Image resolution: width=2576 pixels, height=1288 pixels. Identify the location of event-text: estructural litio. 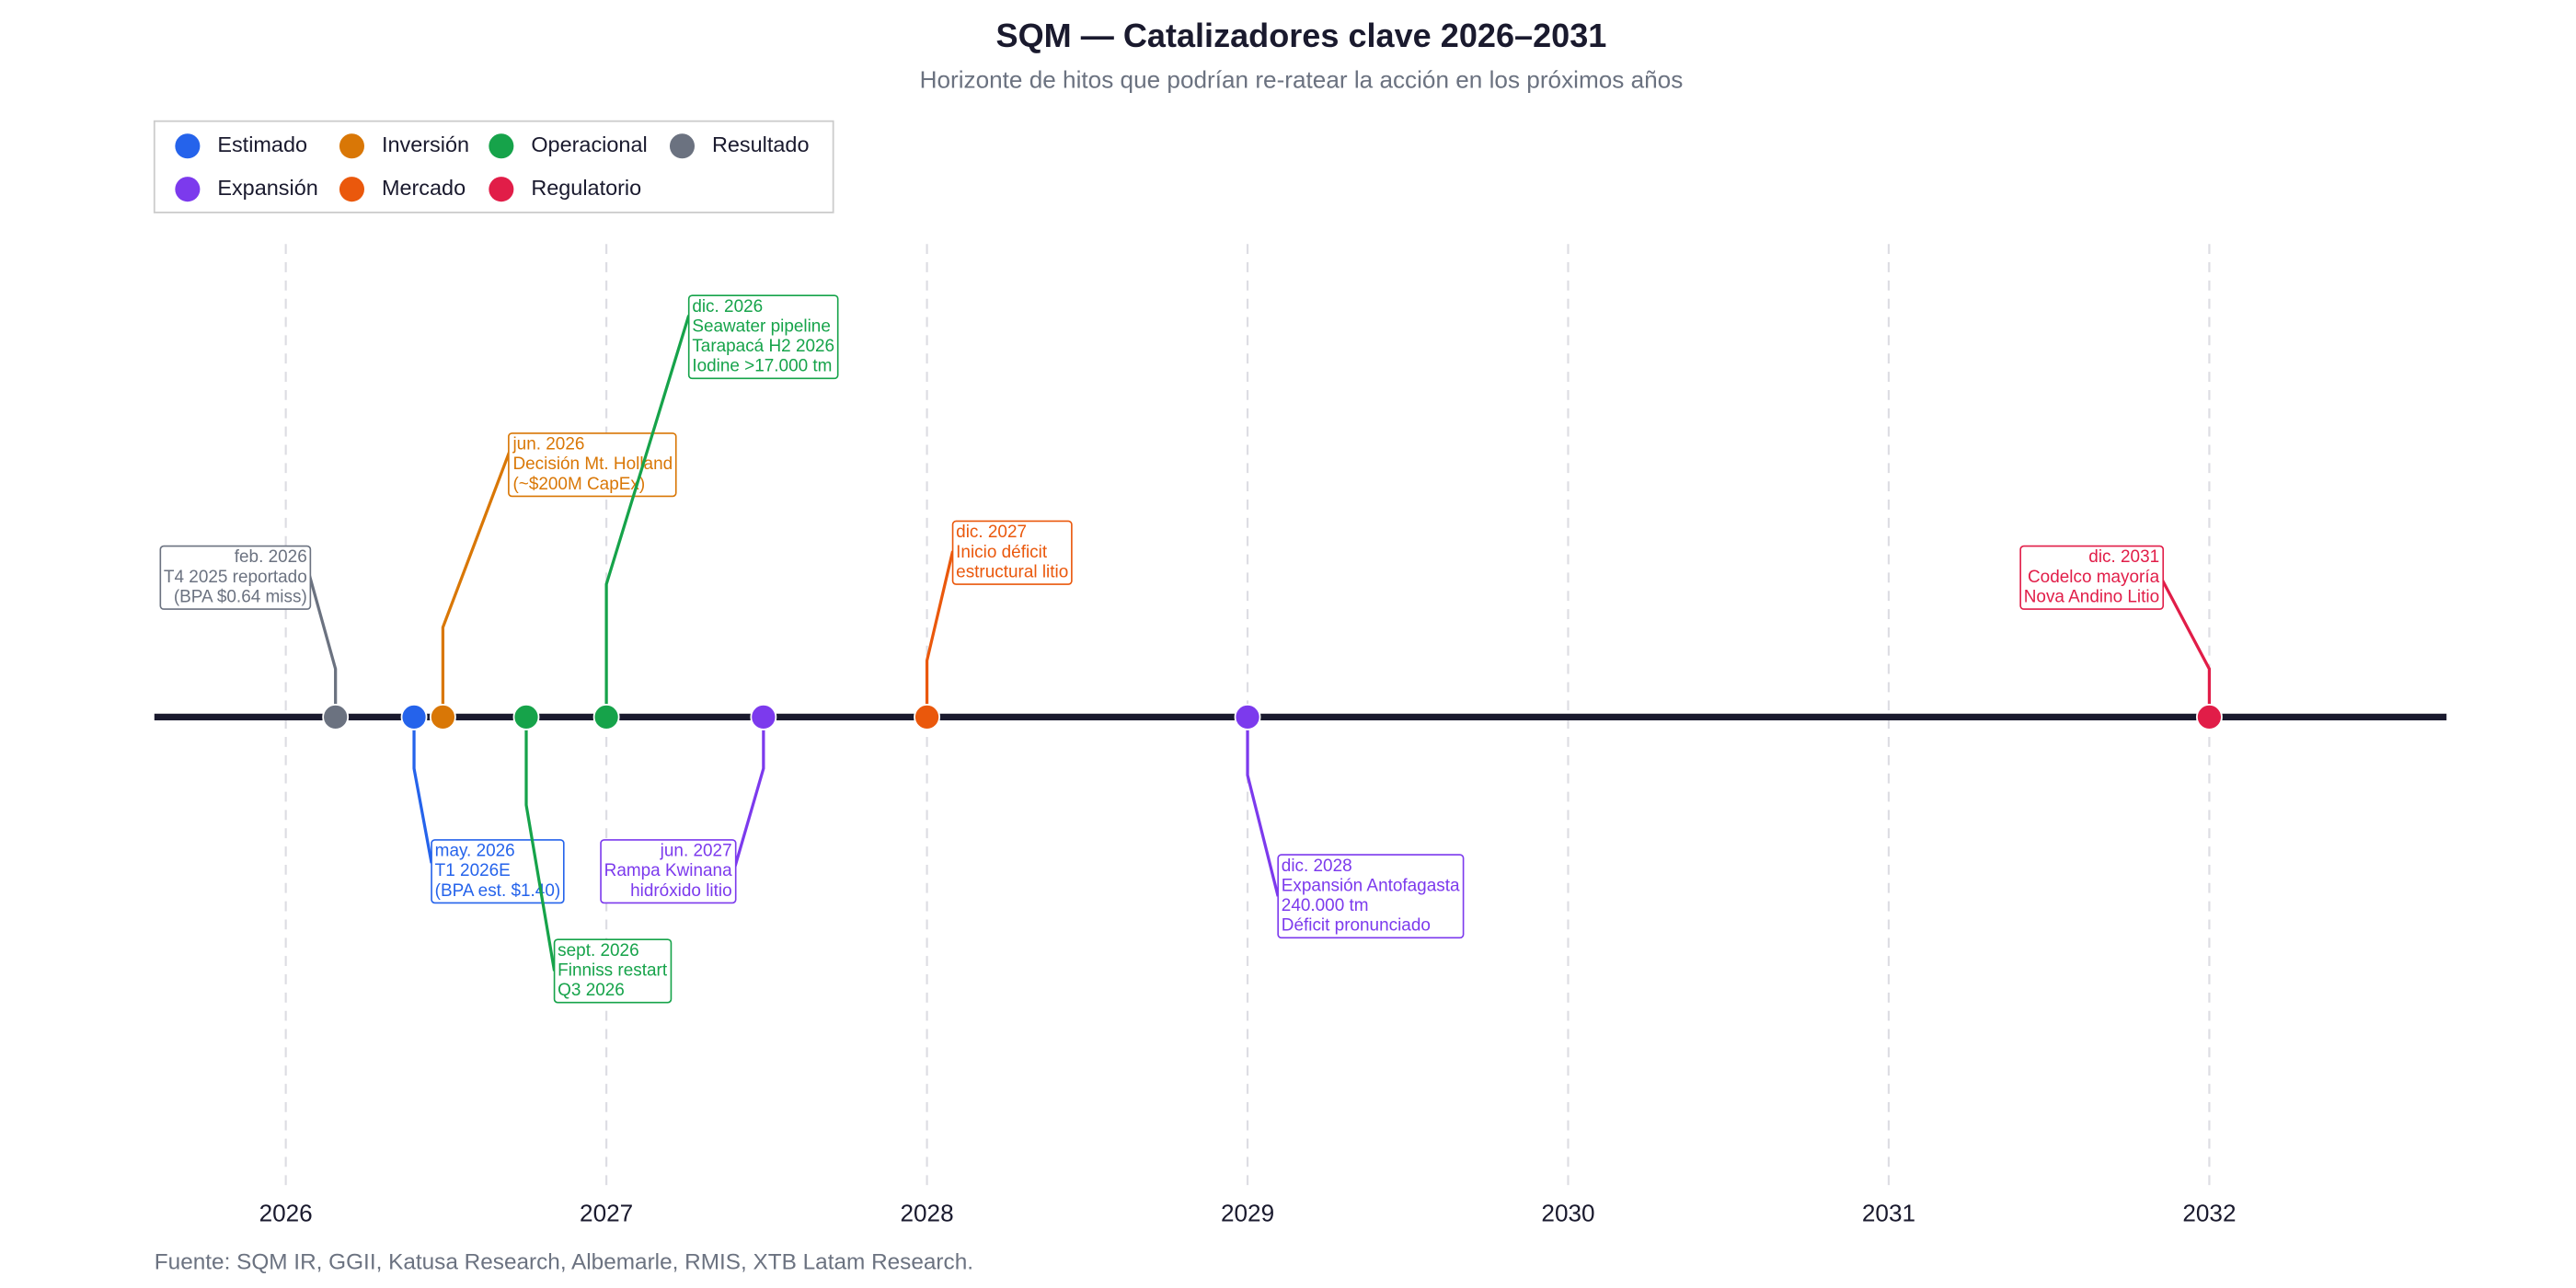
(1012, 571).